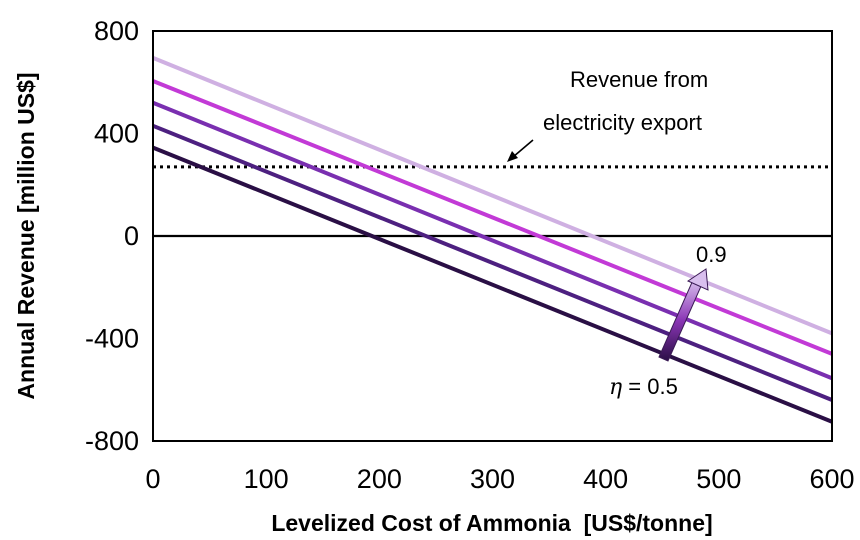 This screenshot has height=540, width=860. Describe the element at coordinates (112, 236) in the screenshot. I see `y-tick-labels: 800 400 0 -400 -800` at that location.